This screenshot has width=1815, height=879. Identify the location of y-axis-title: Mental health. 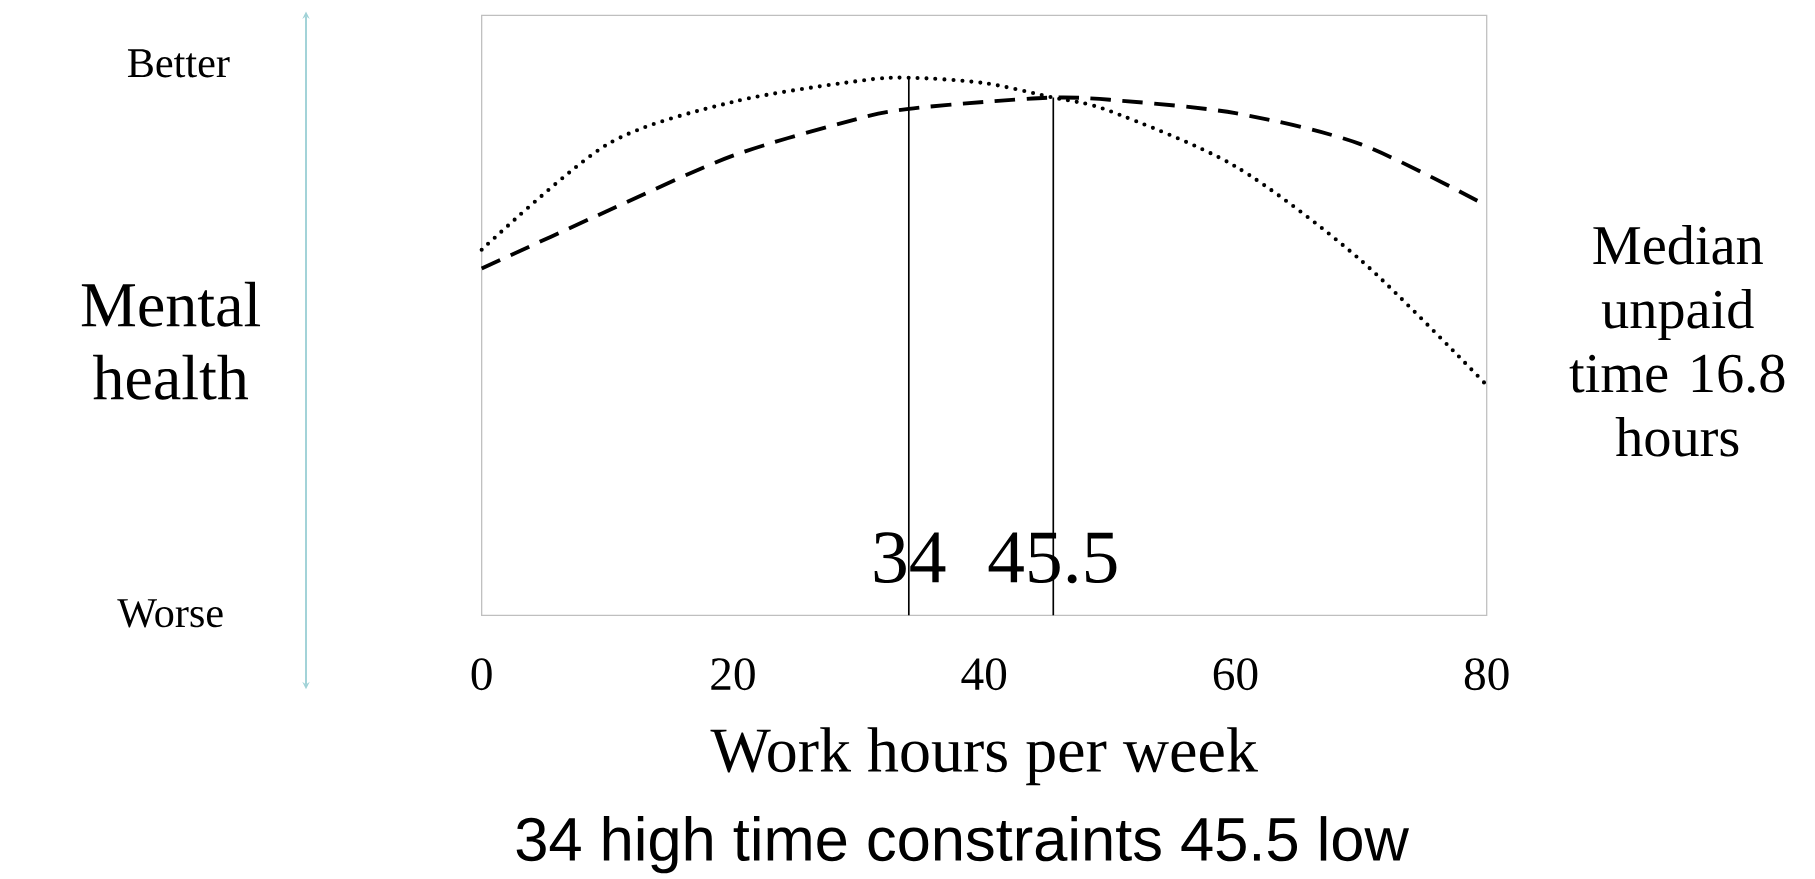
(171, 340).